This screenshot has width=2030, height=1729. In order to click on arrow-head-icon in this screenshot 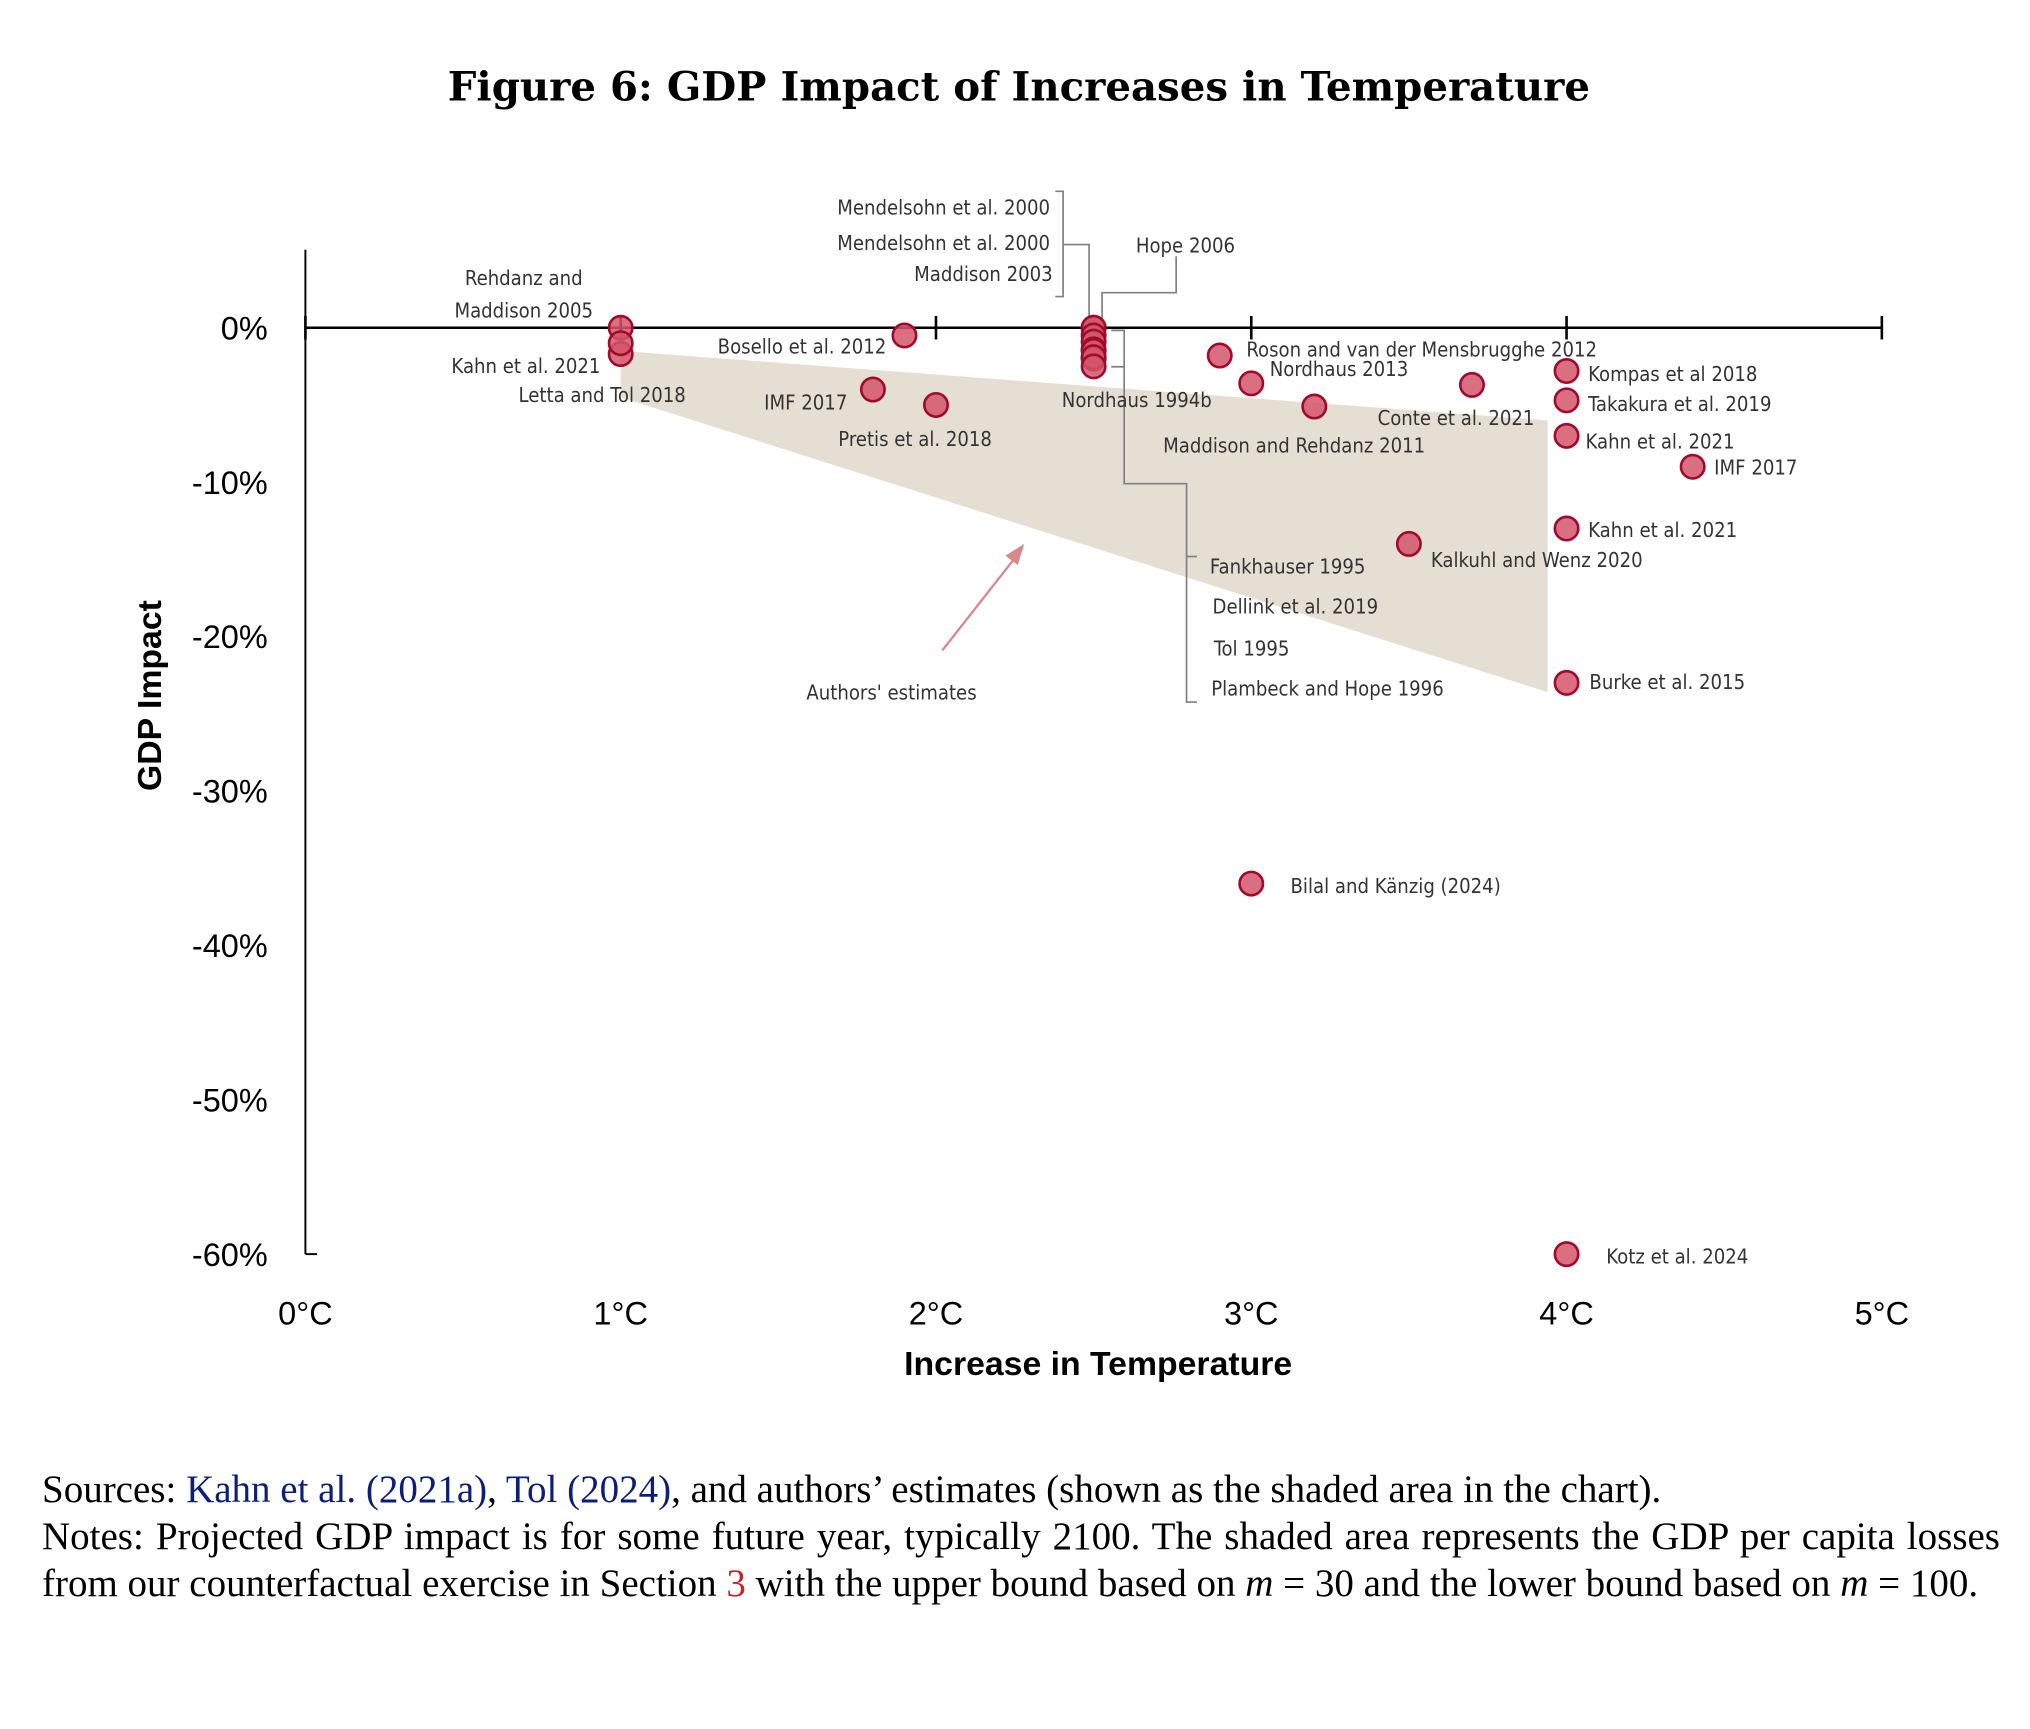, I will do `click(1015, 554)`.